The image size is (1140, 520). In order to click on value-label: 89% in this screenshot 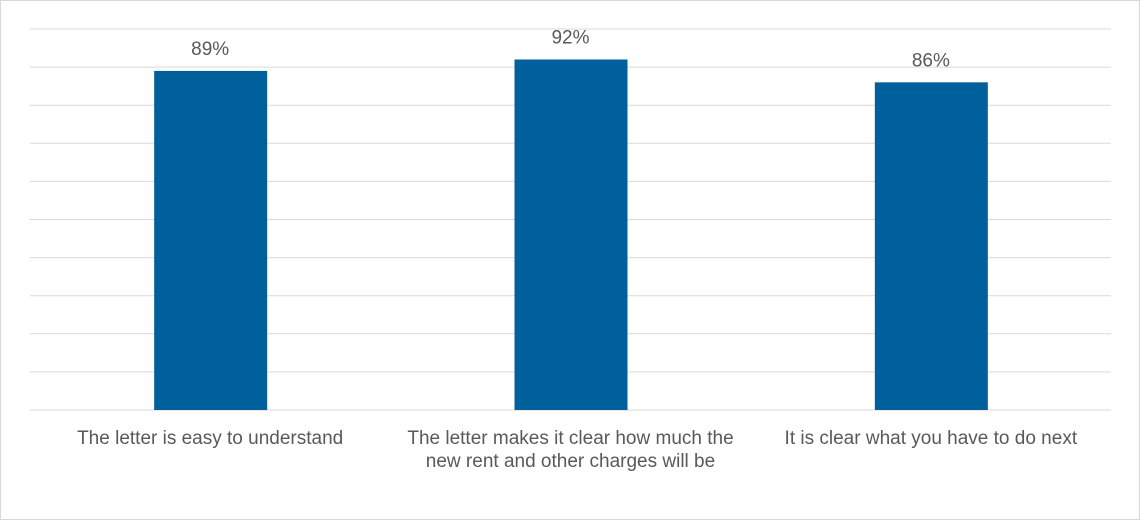, I will do `click(210, 49)`.